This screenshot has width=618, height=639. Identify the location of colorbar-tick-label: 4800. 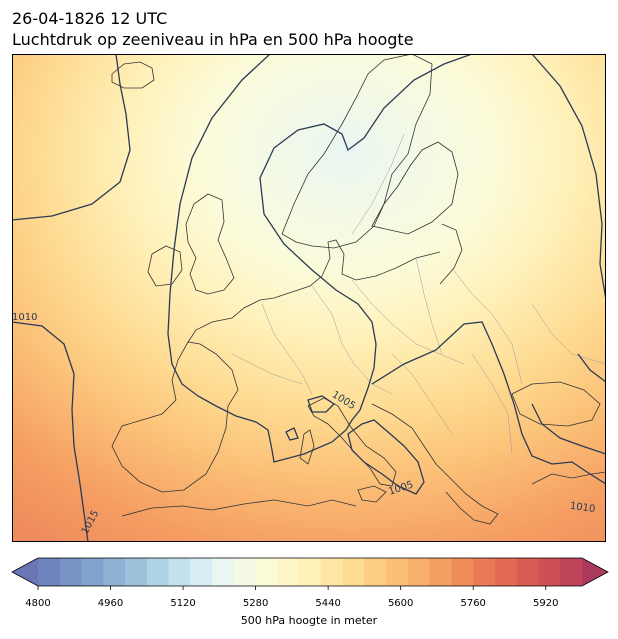
(37, 603).